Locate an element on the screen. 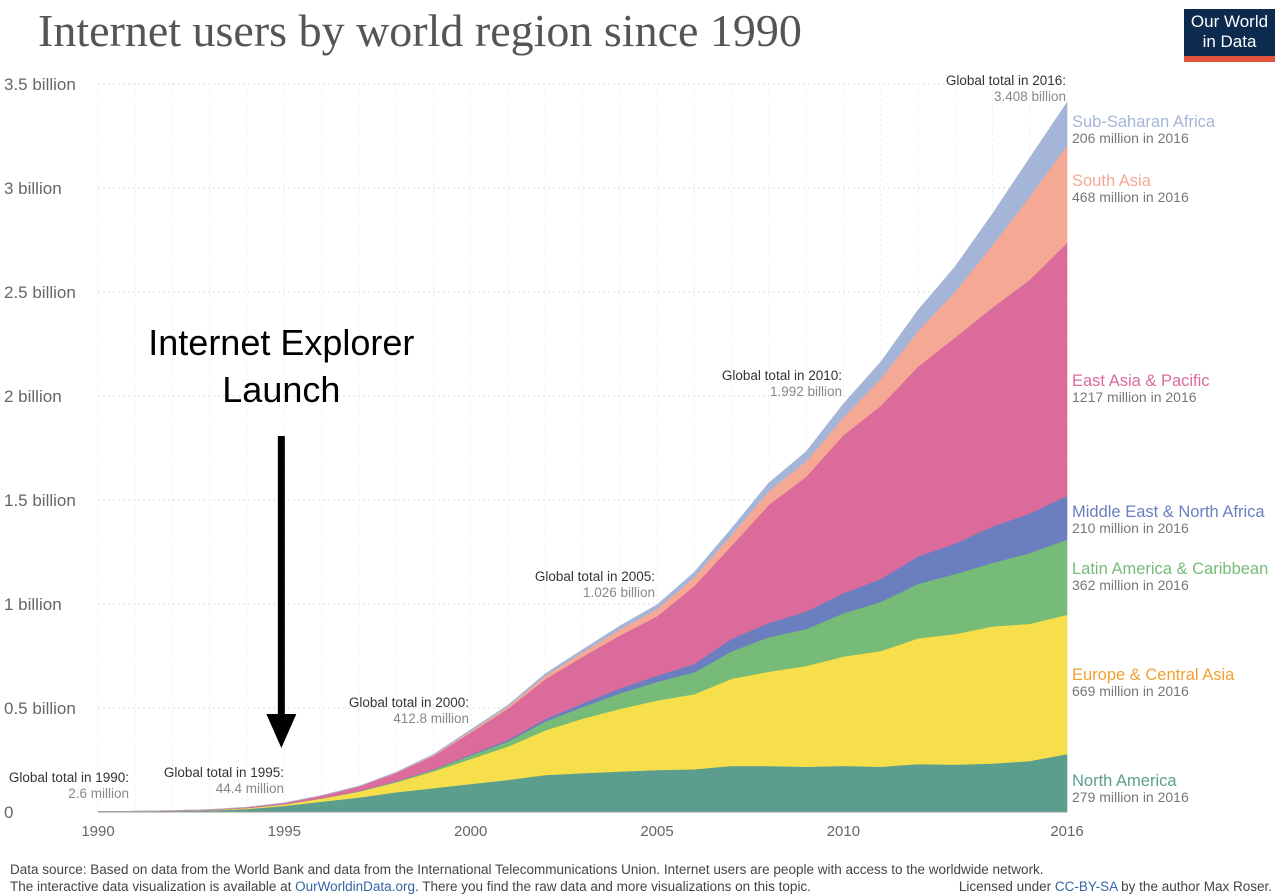 The width and height of the screenshot is (1280, 896). event-arrow-head is located at coordinates (281, 731).